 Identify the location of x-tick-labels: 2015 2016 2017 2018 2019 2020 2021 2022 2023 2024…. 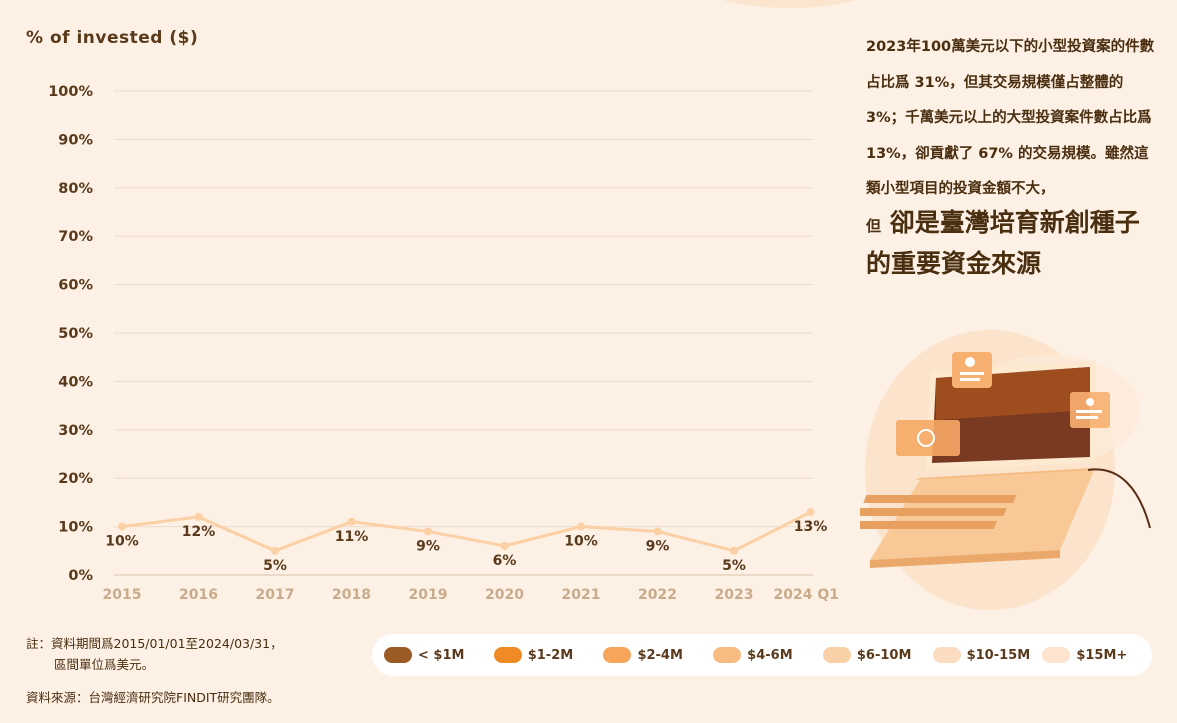
(471, 595).